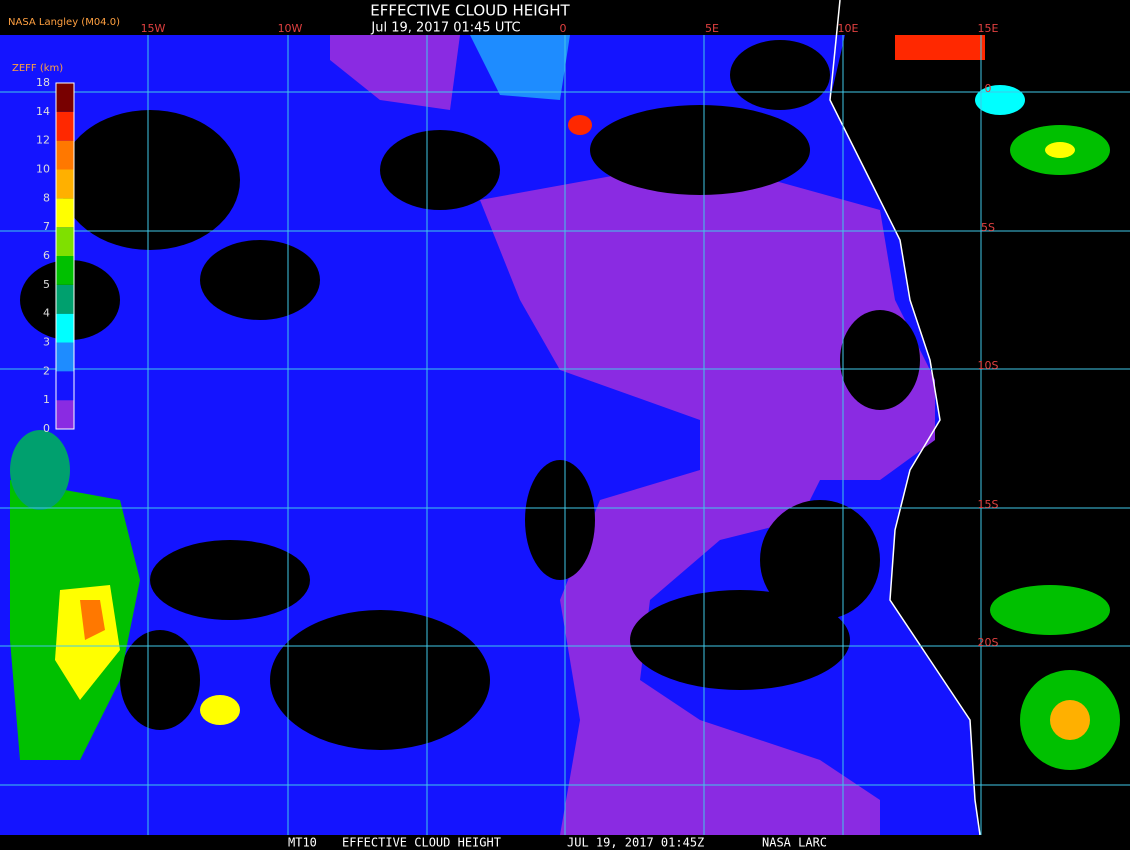 The image size is (1130, 850). Describe the element at coordinates (563, 28) in the screenshot. I see `longitude-label: 0` at that location.